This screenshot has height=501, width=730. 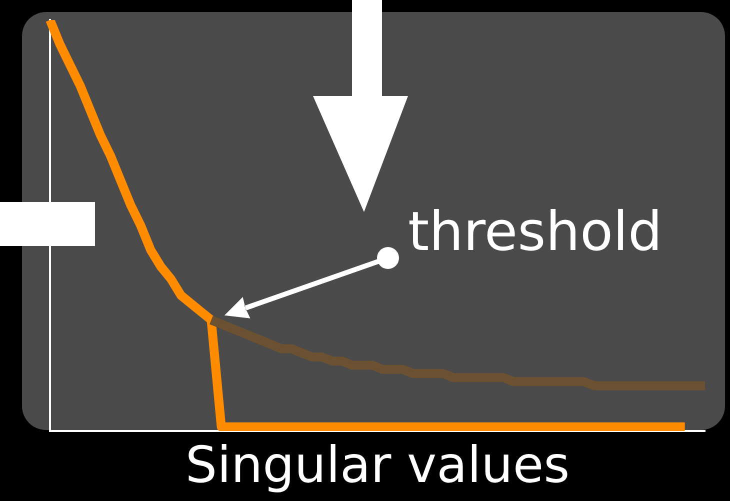 What do you see at coordinates (535, 231) in the screenshot?
I see `annotation: threshold` at bounding box center [535, 231].